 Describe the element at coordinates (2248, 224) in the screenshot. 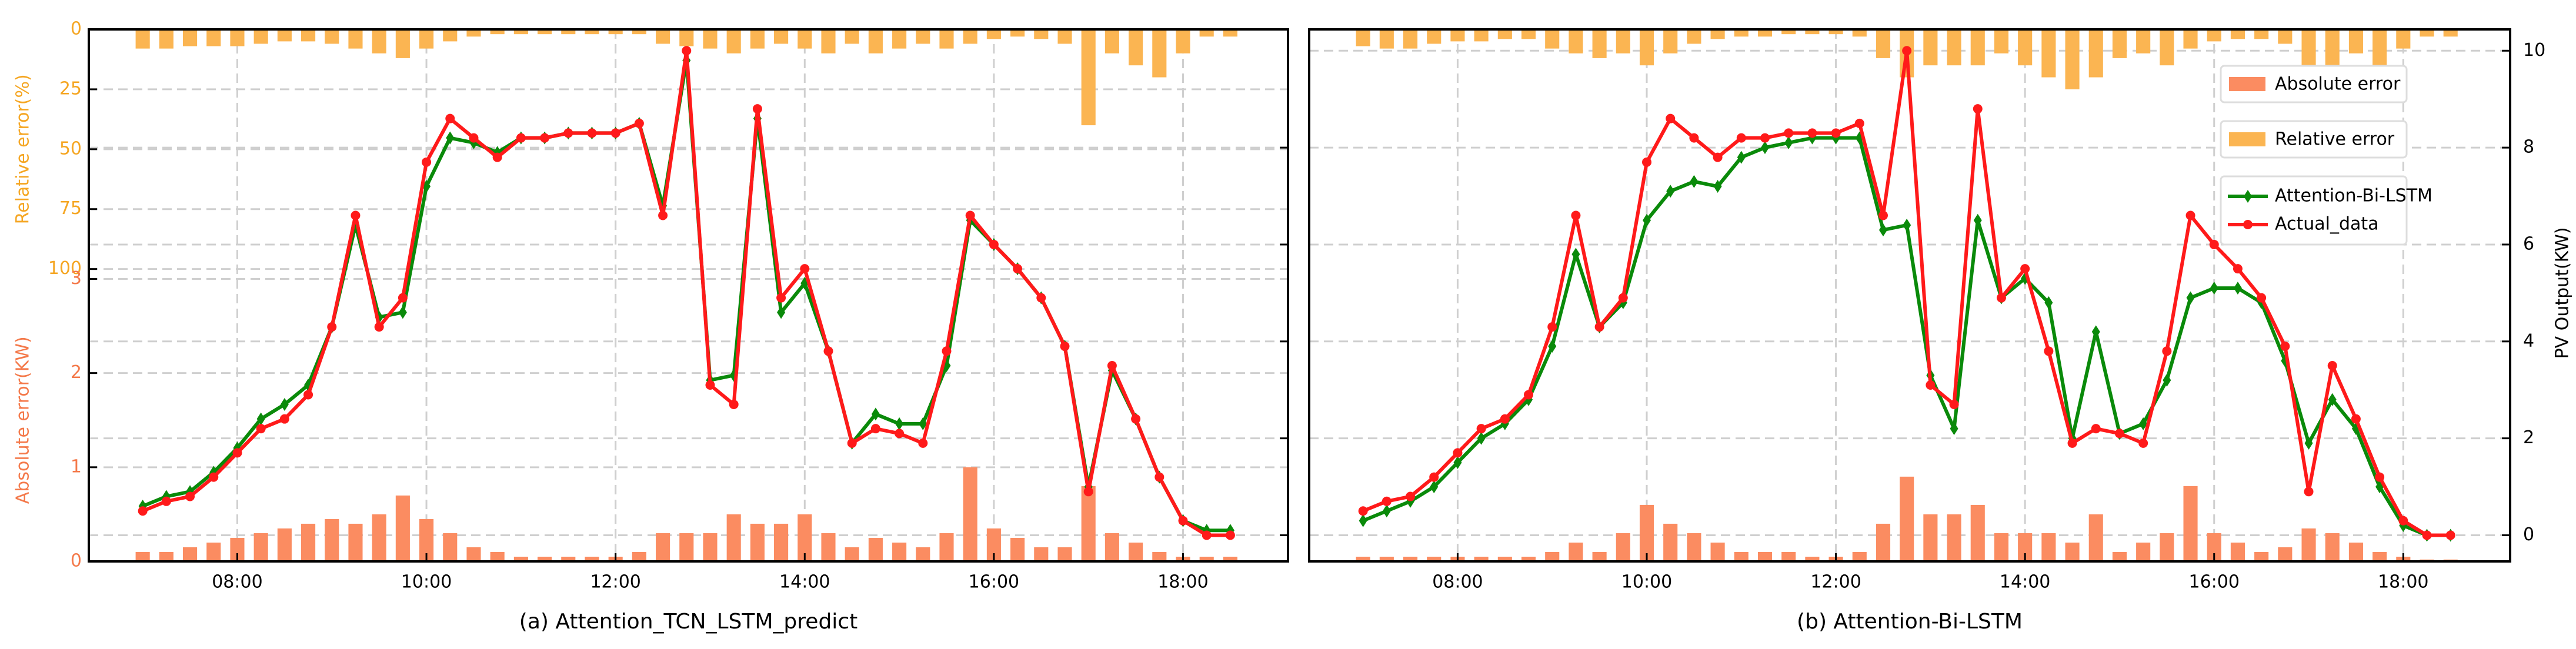

I see `legend-marker` at that location.